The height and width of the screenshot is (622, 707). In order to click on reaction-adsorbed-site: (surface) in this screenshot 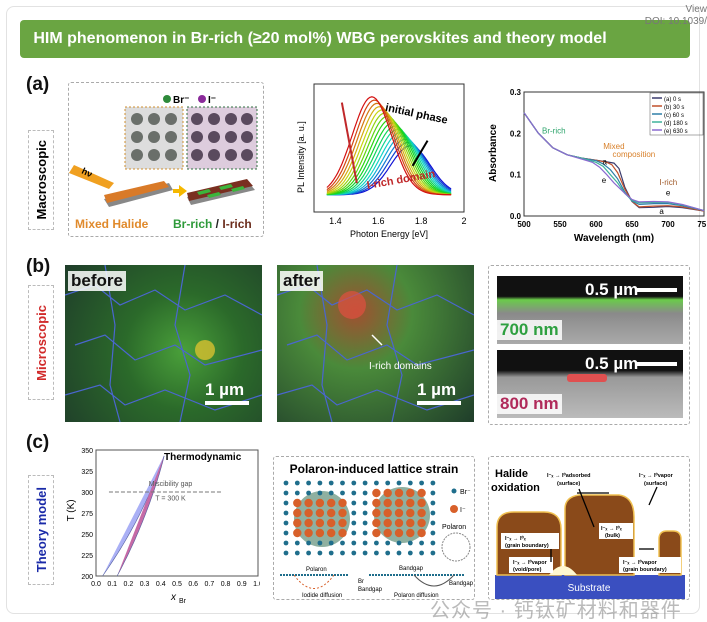, I will do `click(568, 484)`.